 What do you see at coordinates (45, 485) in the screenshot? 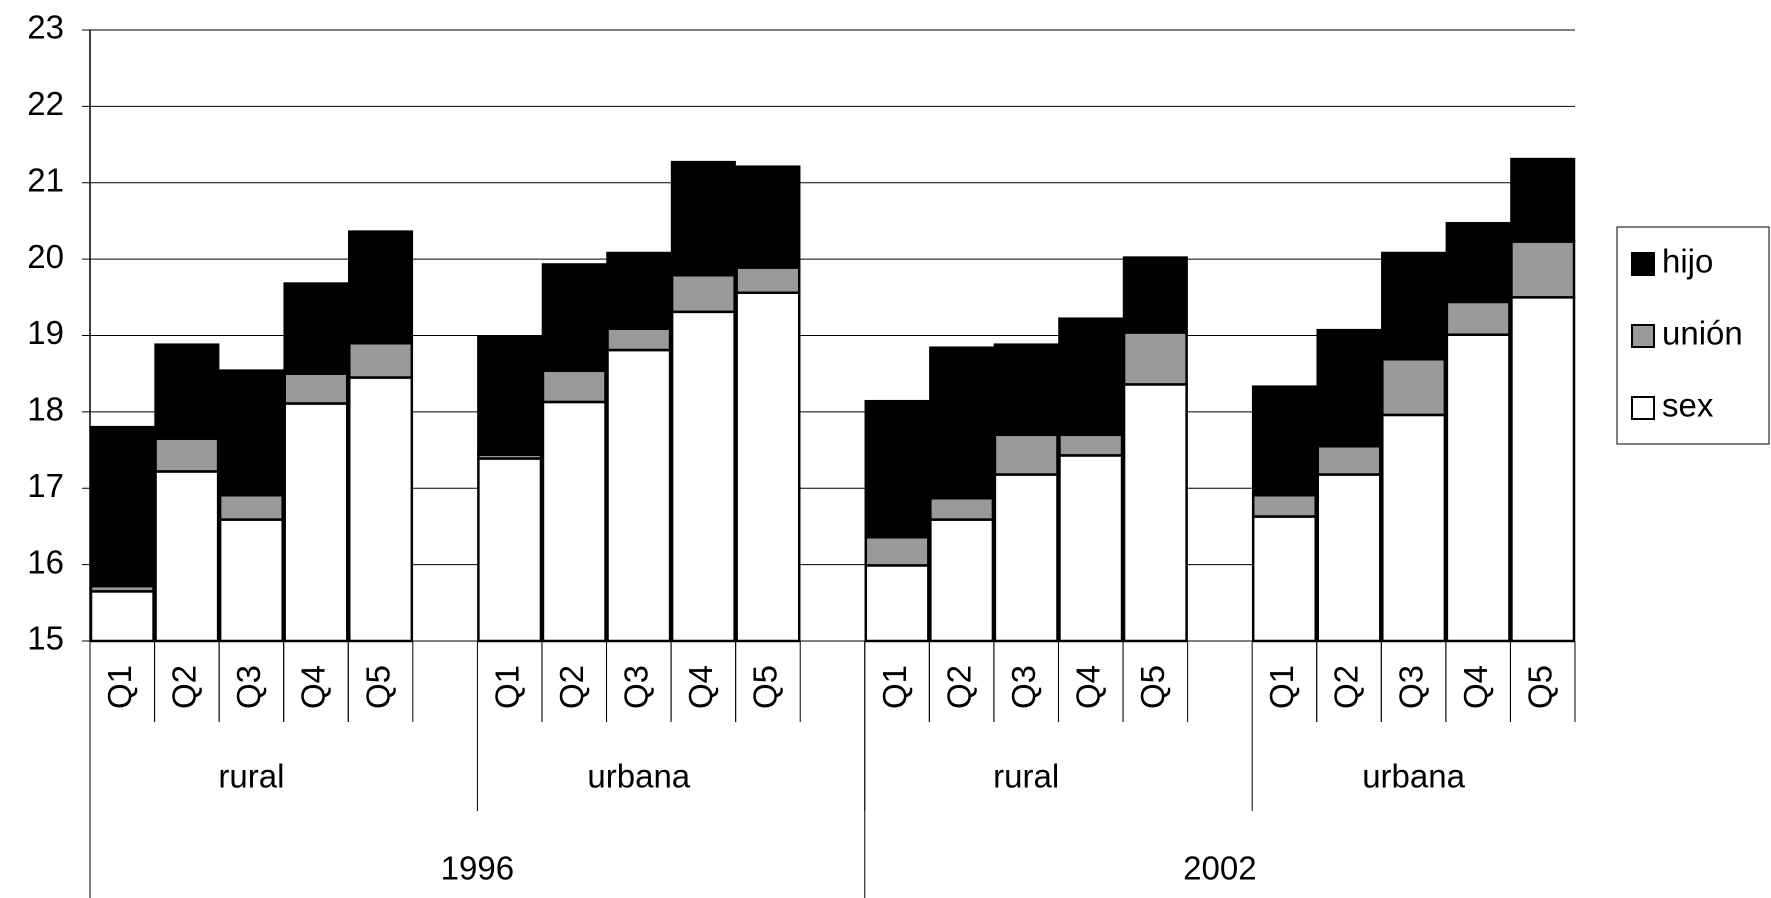
I see `y-tick-label: 17` at bounding box center [45, 485].